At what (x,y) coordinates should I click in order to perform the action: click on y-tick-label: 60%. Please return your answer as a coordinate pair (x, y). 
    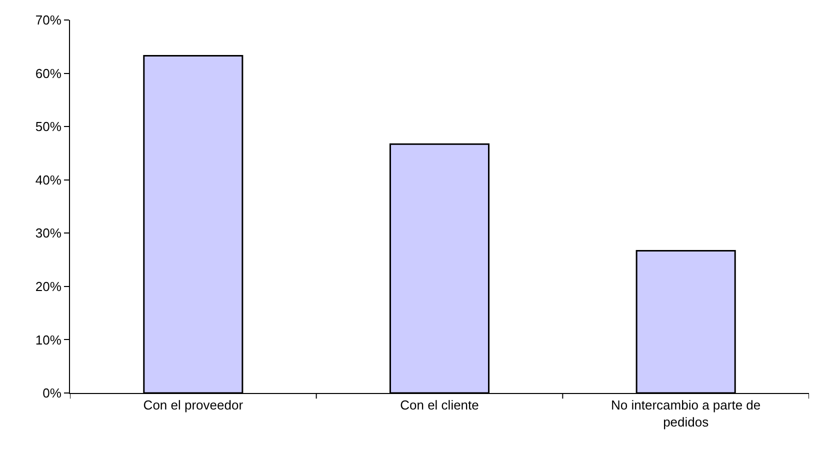
    Looking at the image, I should click on (48, 73).